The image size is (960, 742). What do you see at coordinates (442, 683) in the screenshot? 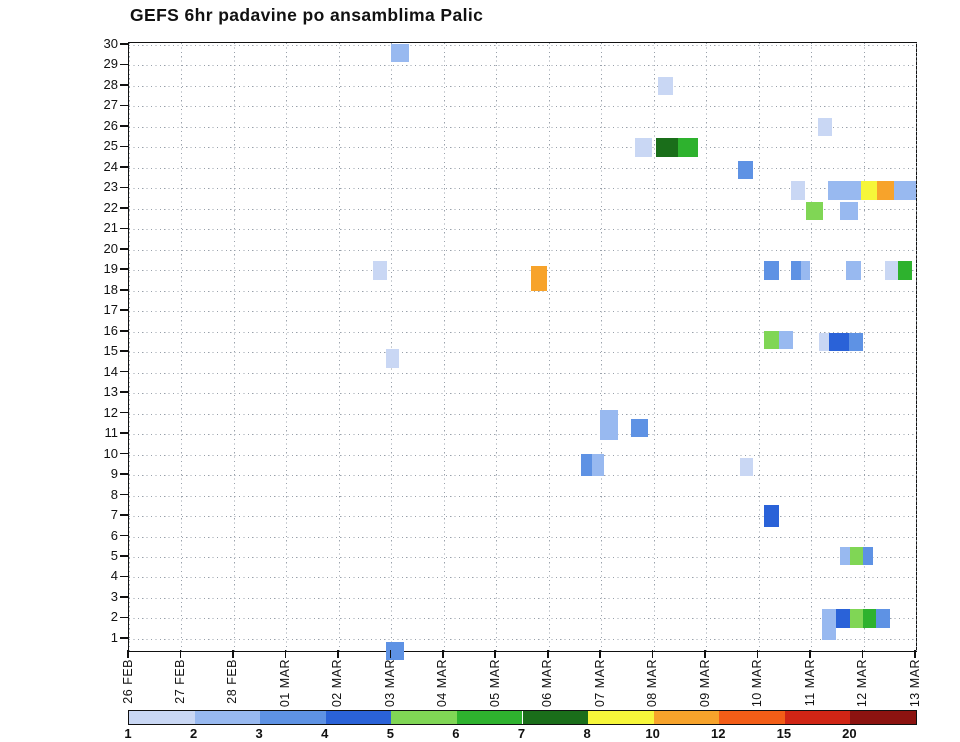
I see `x-tick-label: 04 MAR` at bounding box center [442, 683].